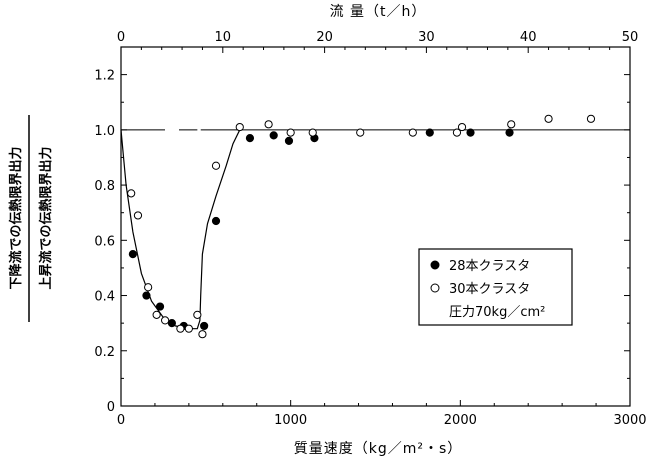 The image size is (650, 461). Describe the element at coordinates (223, 37) in the screenshot. I see `x2-tick-label: 10` at that location.